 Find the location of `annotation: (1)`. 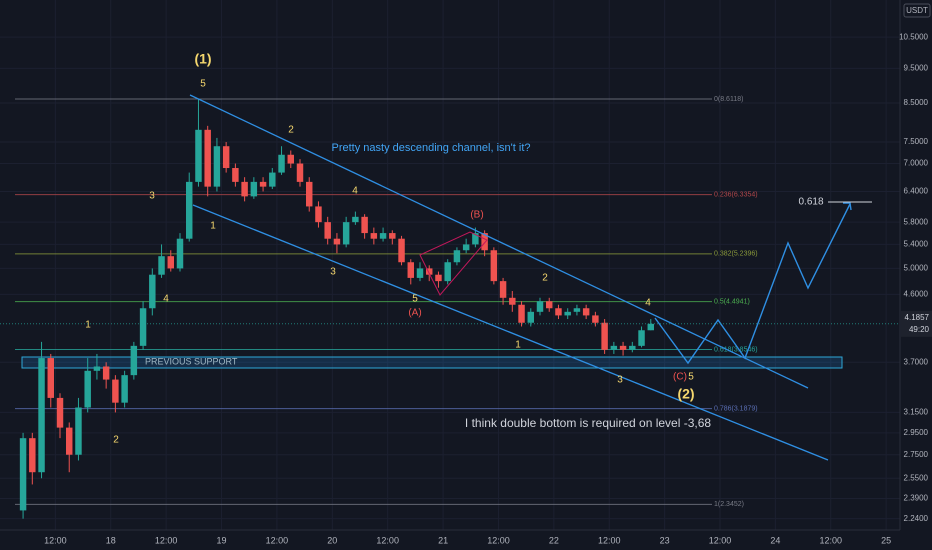

annotation: (1) is located at coordinates (202, 59).